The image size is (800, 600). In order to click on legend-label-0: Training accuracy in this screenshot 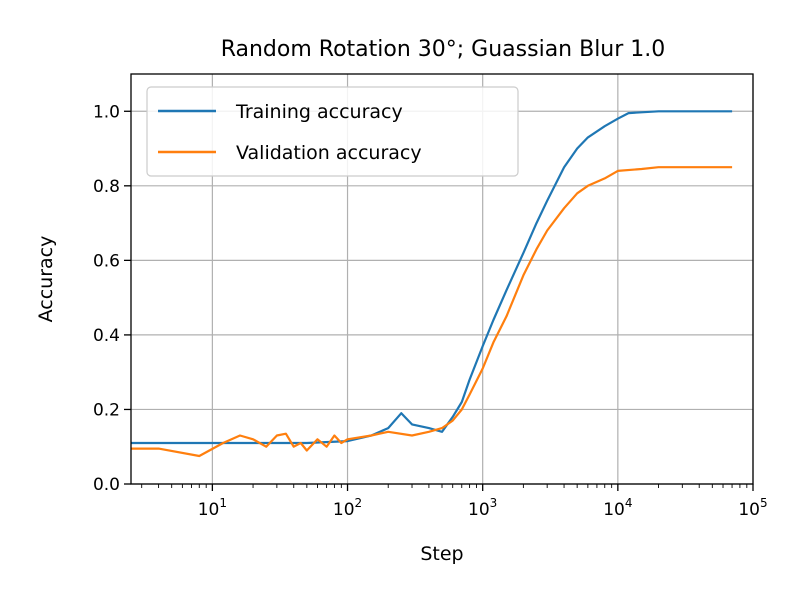, I will do `click(319, 112)`.